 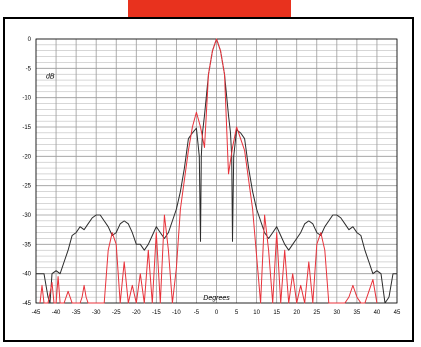 What do you see at coordinates (56, 313) in the screenshot?
I see `x-tick-label: -40` at bounding box center [56, 313].